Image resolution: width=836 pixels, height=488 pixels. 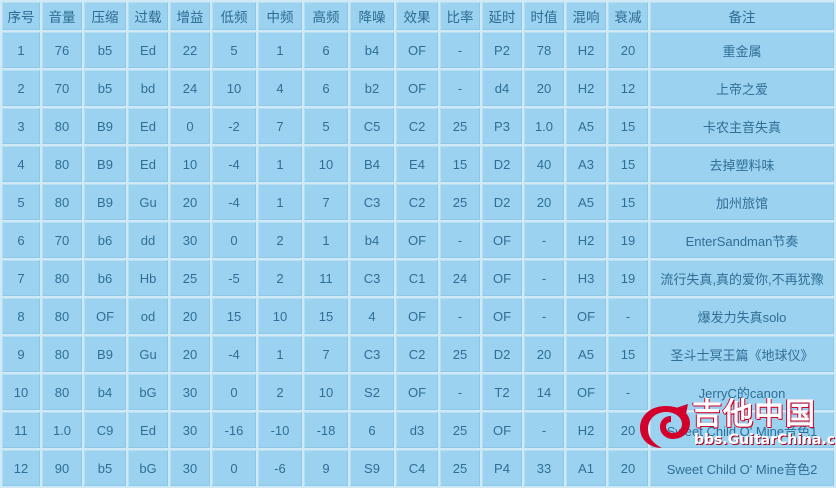 What do you see at coordinates (502, 278) in the screenshot?
I see `cell-delay: OF` at bounding box center [502, 278].